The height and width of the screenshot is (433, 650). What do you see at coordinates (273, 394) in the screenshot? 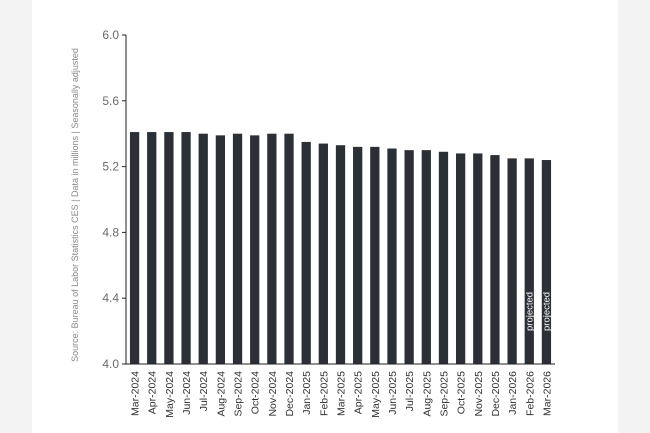
I see `x-tick-label: Nov-2024` at bounding box center [273, 394].